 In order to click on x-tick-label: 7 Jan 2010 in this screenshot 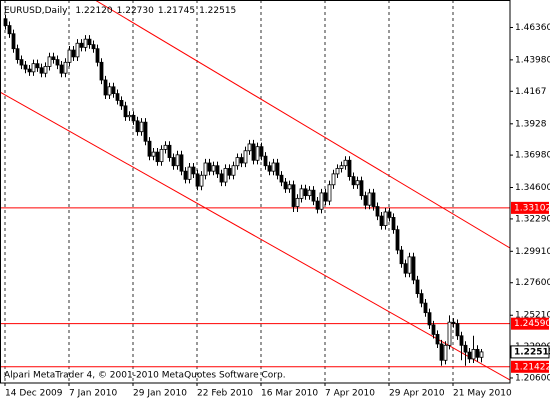, I will do `click(93, 394)`.